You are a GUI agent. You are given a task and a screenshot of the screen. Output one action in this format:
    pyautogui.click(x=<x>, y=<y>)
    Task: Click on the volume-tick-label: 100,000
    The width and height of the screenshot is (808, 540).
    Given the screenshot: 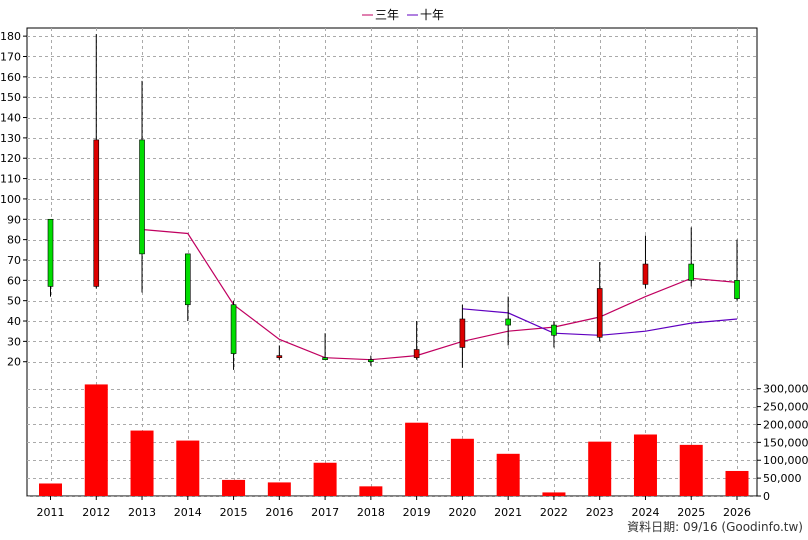 What is the action you would take?
    pyautogui.click(x=785, y=460)
    